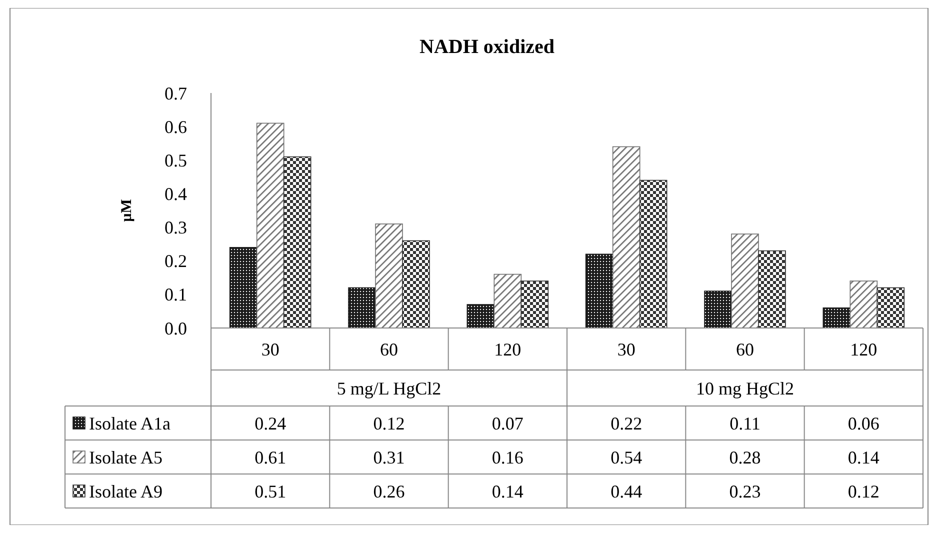  Describe the element at coordinates (175, 328) in the screenshot. I see `y-tick-label: 0.0` at that location.